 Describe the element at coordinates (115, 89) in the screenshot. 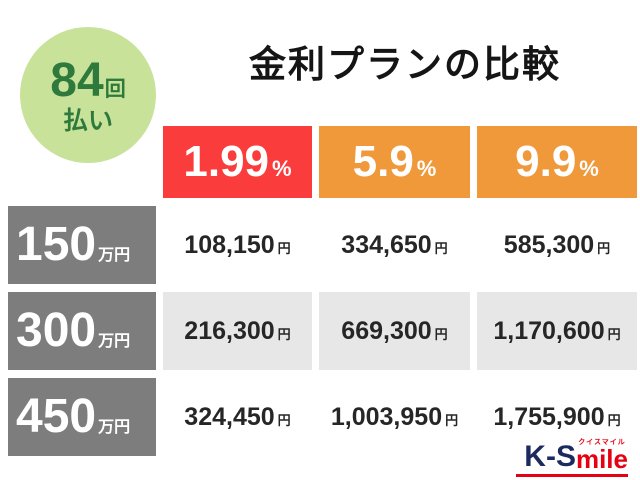

I see `payment-count-unit: 回` at that location.